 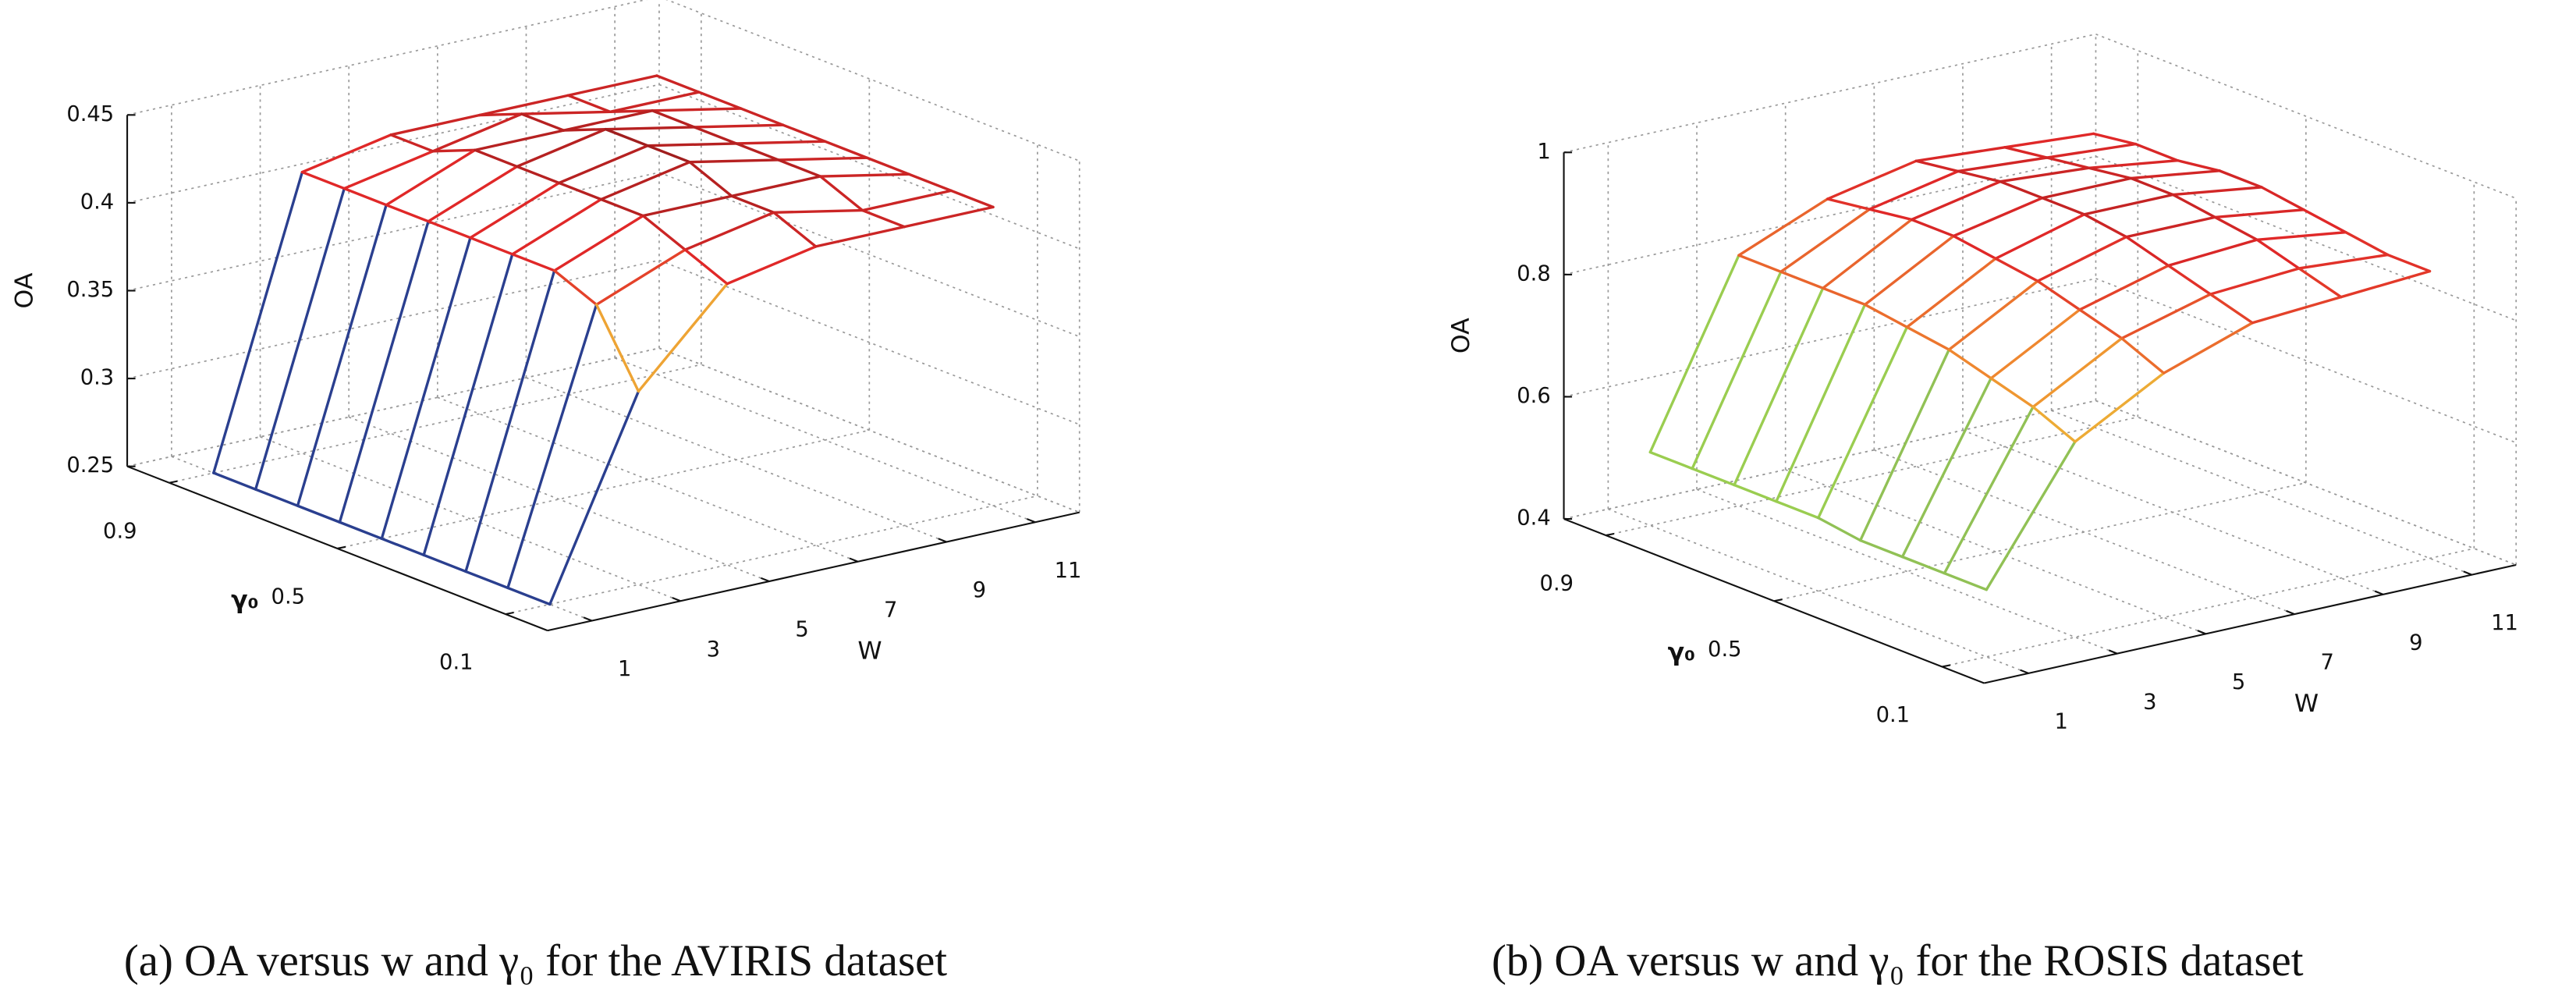 I want to click on y-tick-label: 0.1, so click(x=456, y=663).